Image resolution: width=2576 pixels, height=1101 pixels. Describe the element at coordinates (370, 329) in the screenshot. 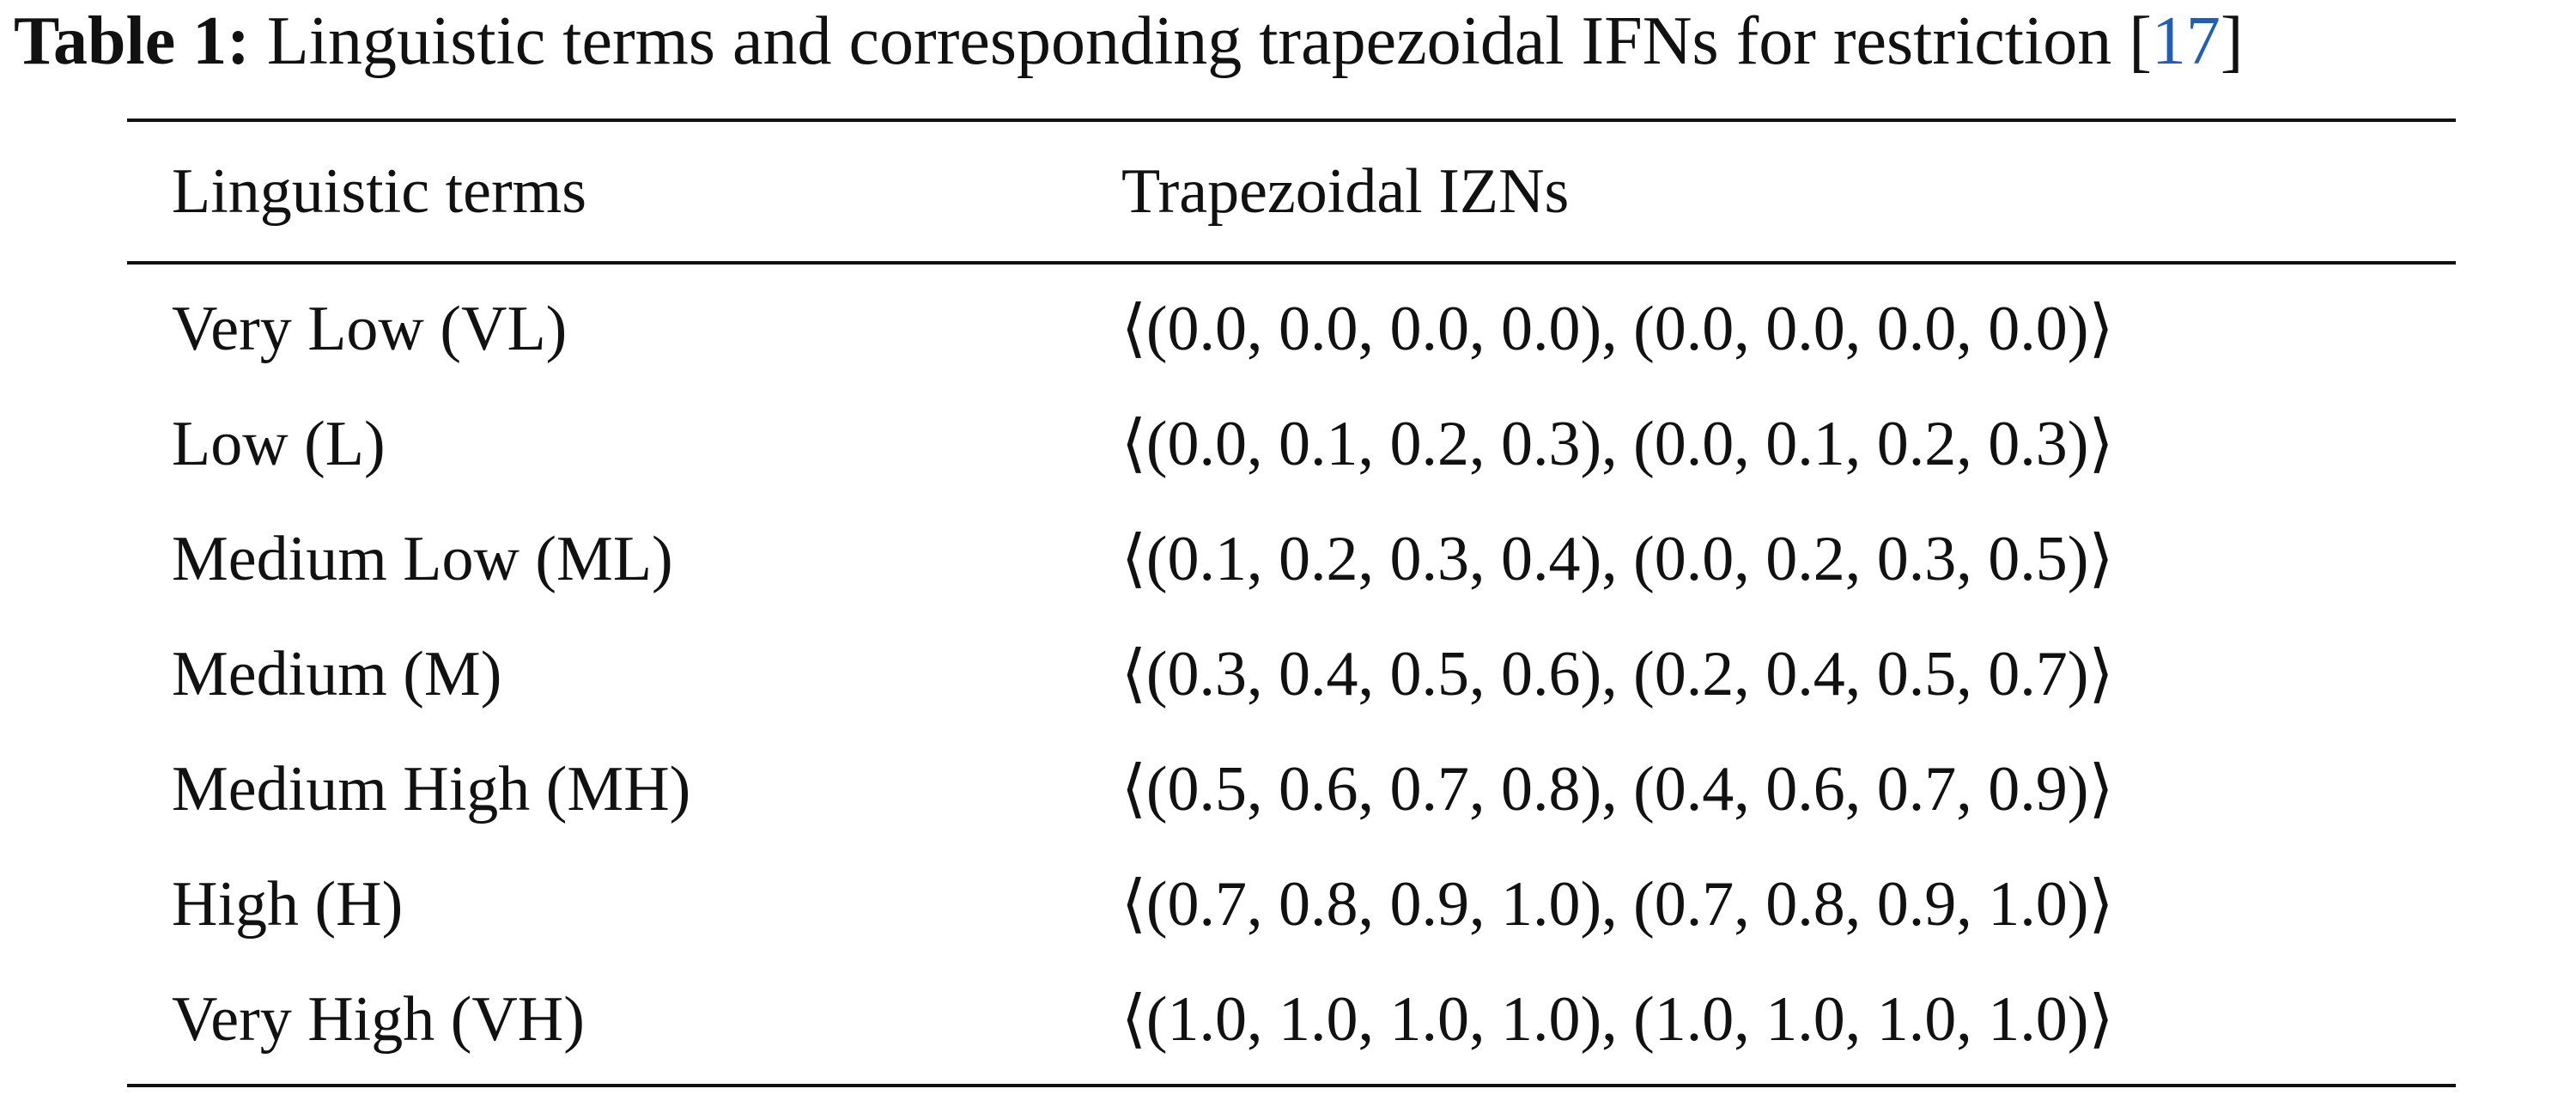

I see `term-cell: Very Low (VL)` at that location.